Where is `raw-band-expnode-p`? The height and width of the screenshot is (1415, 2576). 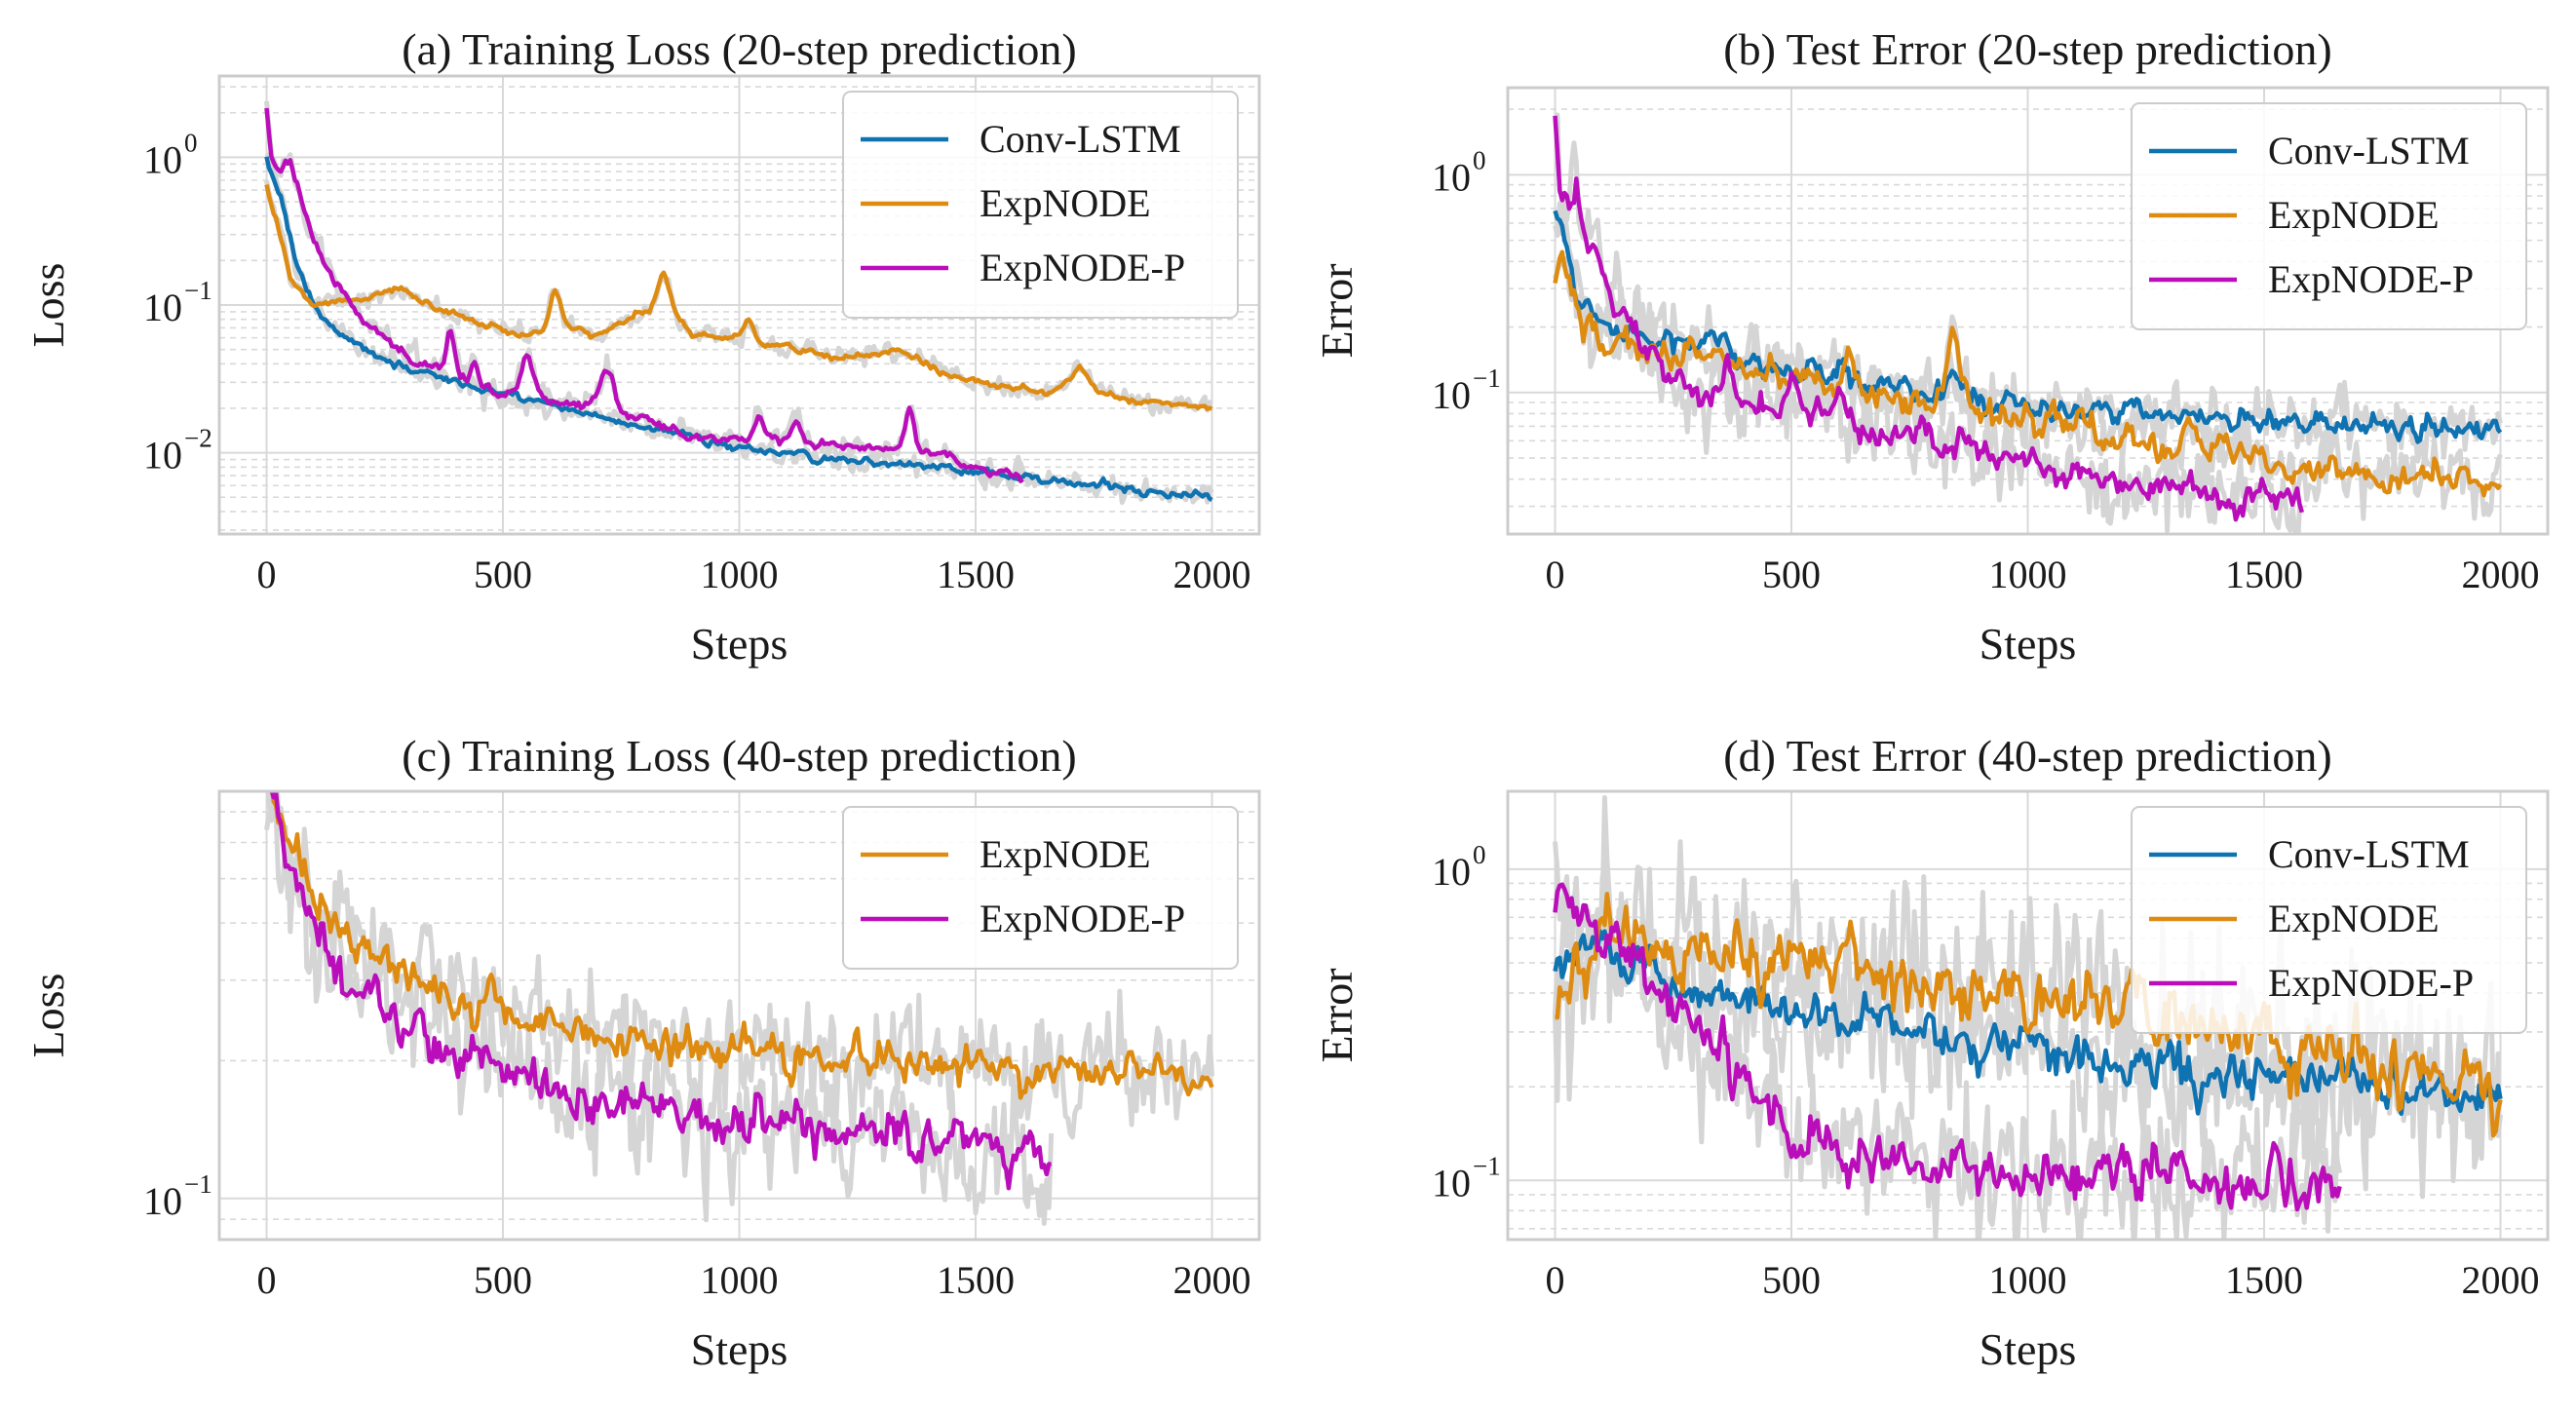
raw-band-expnode-p is located at coordinates (1930, 323).